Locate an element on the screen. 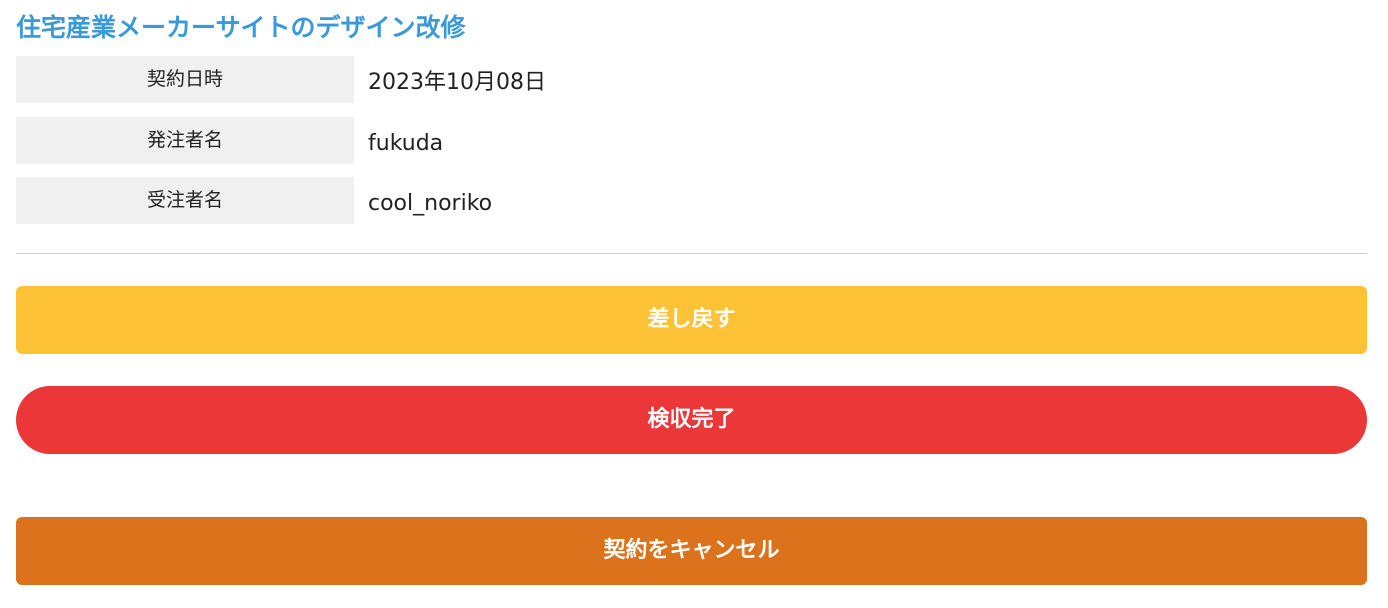 Image resolution: width=1388 pixels, height=608 pixels. field-value: cool_noriko is located at coordinates (430, 203).